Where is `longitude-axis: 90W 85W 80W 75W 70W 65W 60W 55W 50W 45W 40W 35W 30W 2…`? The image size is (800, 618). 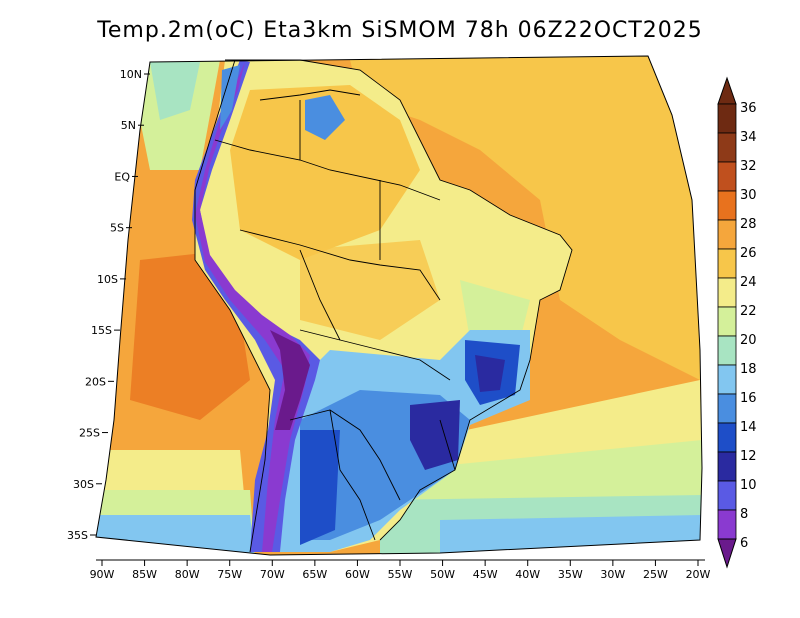
longitude-axis: 90W 85W 80W 75W 70W 65W 60W 55W 50W 45W 40W 35W 30W 2… is located at coordinates (400, 570).